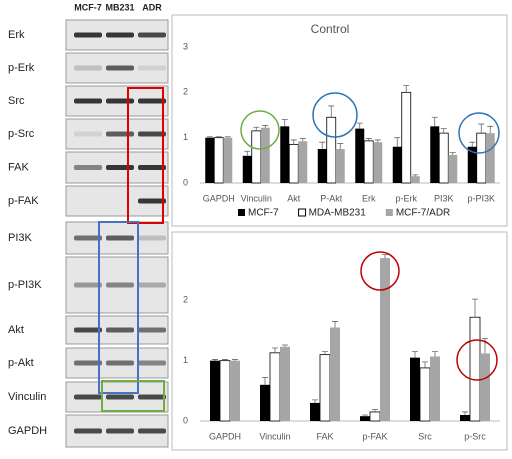 This screenshot has width=512, height=459. I want to click on chart-title: Control, so click(330, 29).